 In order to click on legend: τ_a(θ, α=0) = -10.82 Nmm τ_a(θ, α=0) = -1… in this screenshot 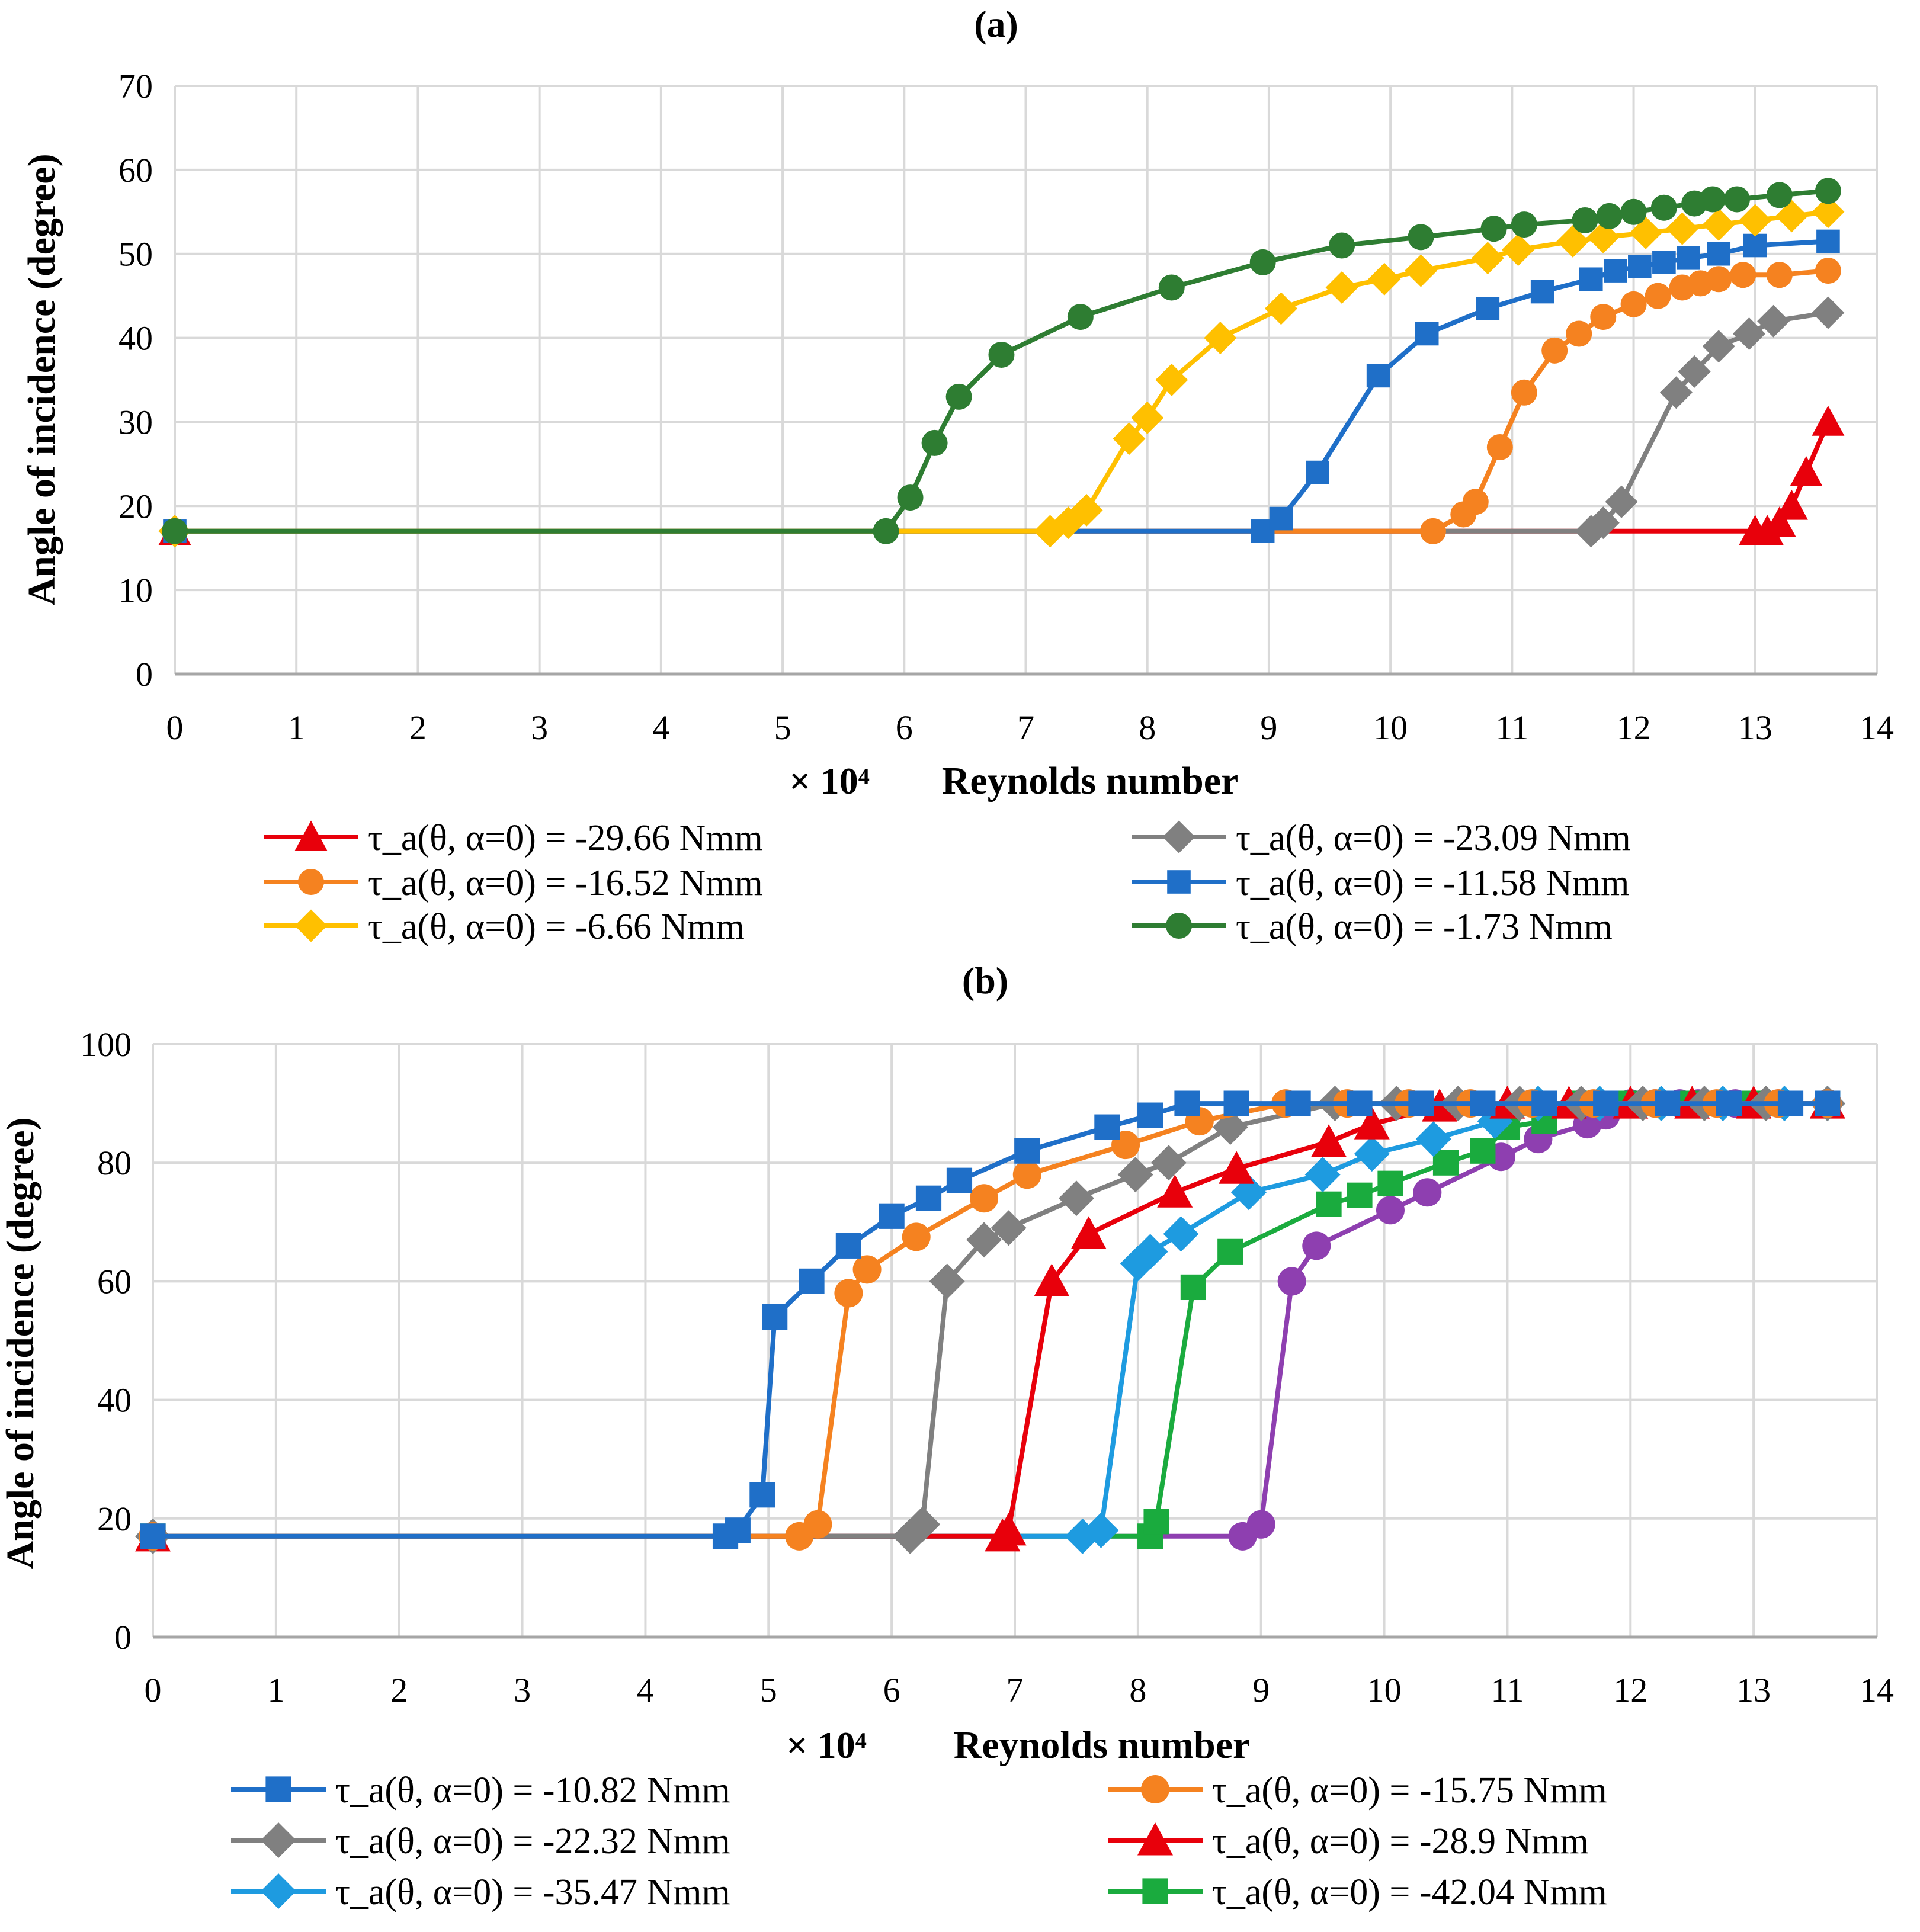, I will do `click(919, 1841)`.